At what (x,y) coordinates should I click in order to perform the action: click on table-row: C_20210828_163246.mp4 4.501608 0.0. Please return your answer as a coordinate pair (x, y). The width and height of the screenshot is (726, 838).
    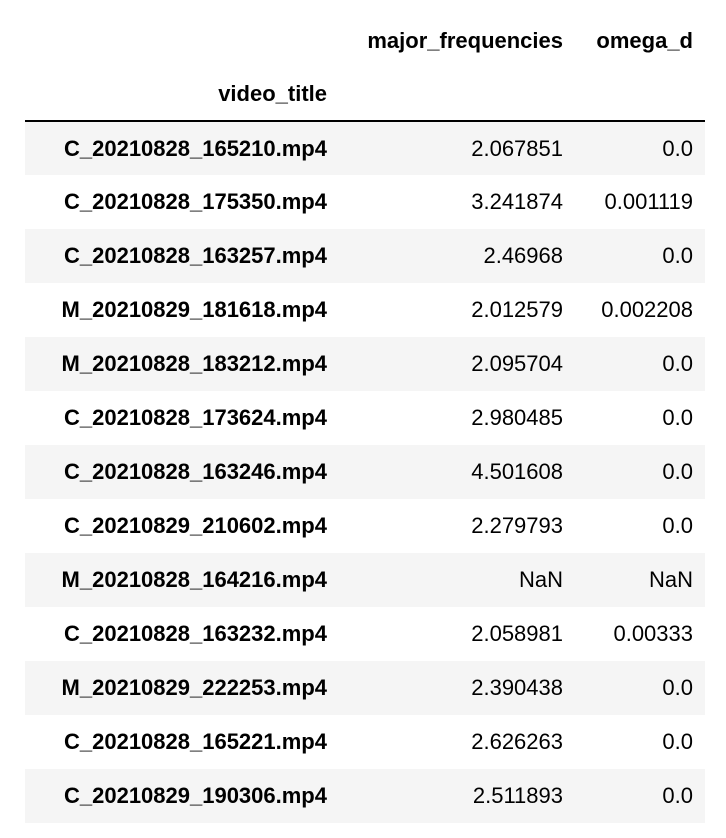
    Looking at the image, I should click on (365, 472).